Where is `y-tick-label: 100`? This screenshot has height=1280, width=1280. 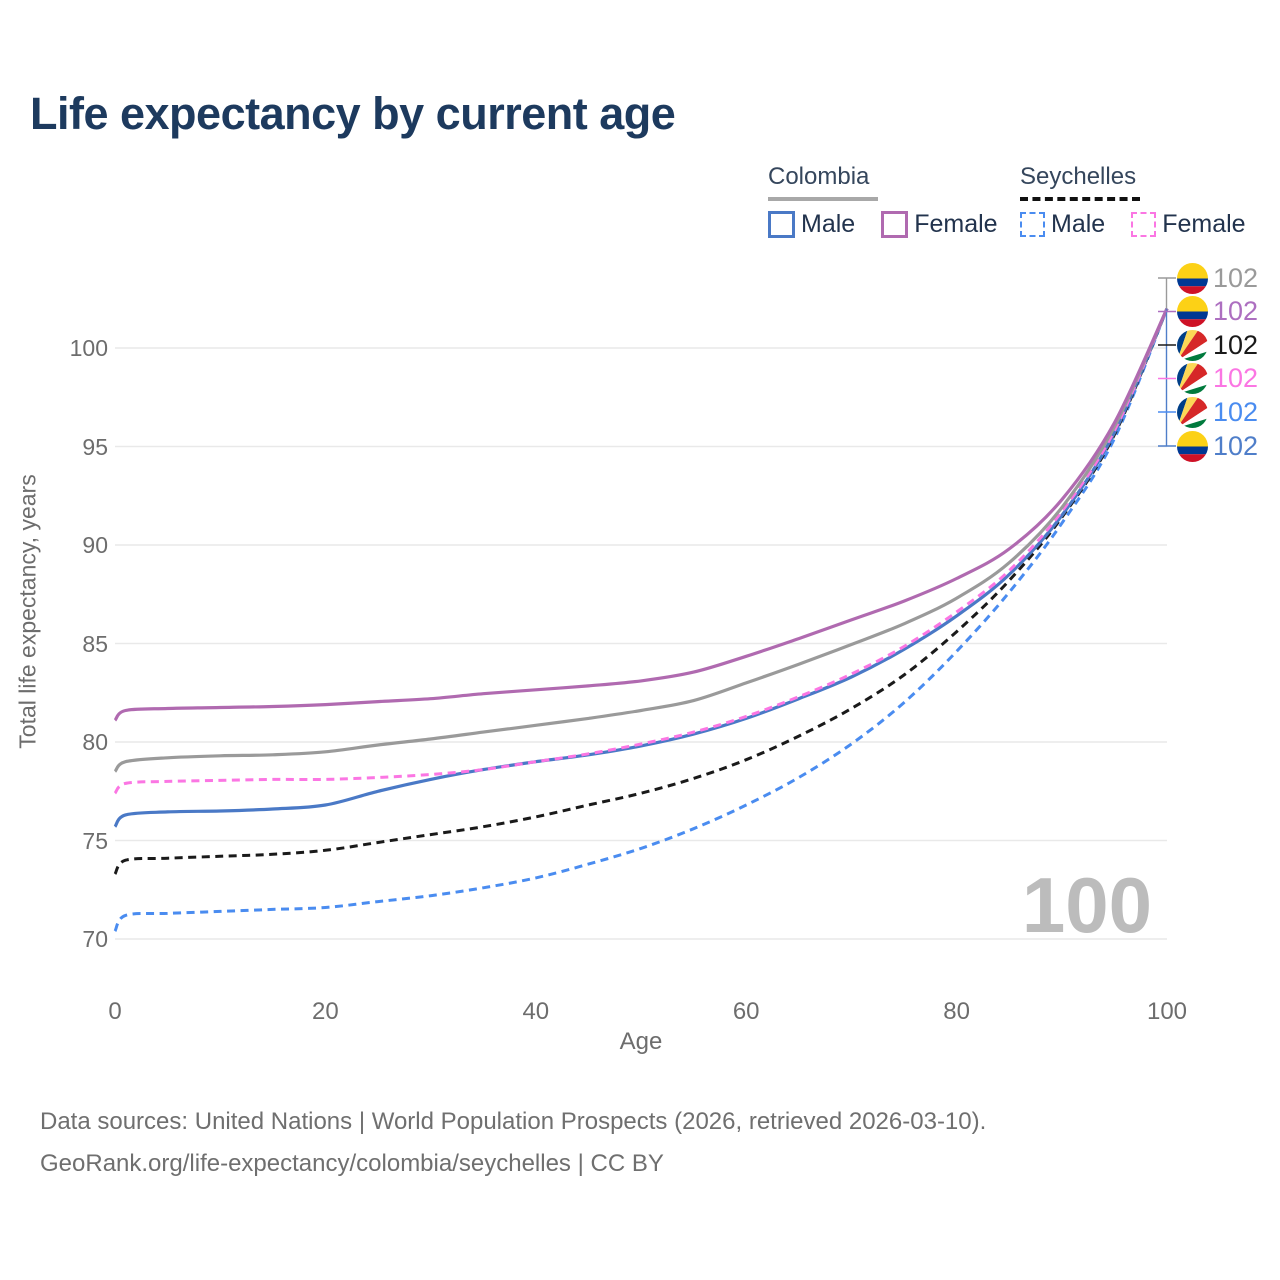
y-tick-label: 100 is located at coordinates (88, 348).